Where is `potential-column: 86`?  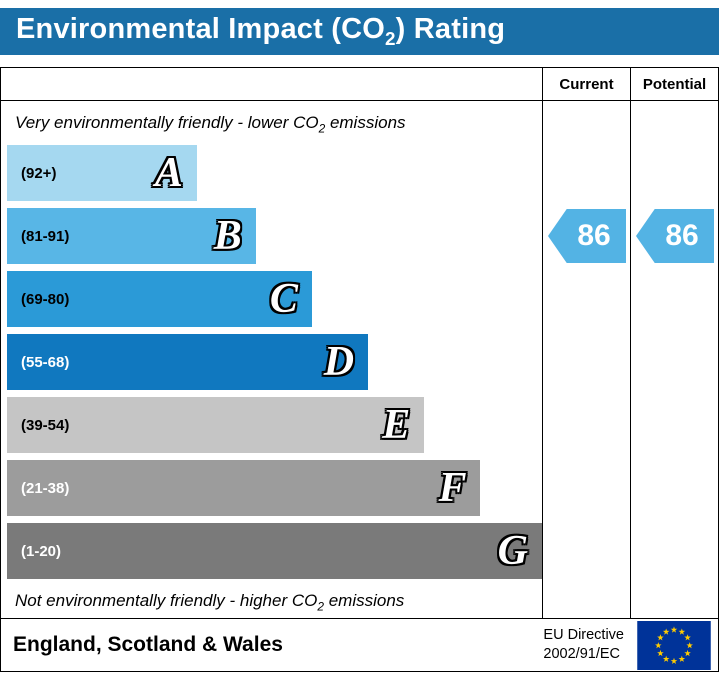 potential-column: 86 is located at coordinates (674, 359).